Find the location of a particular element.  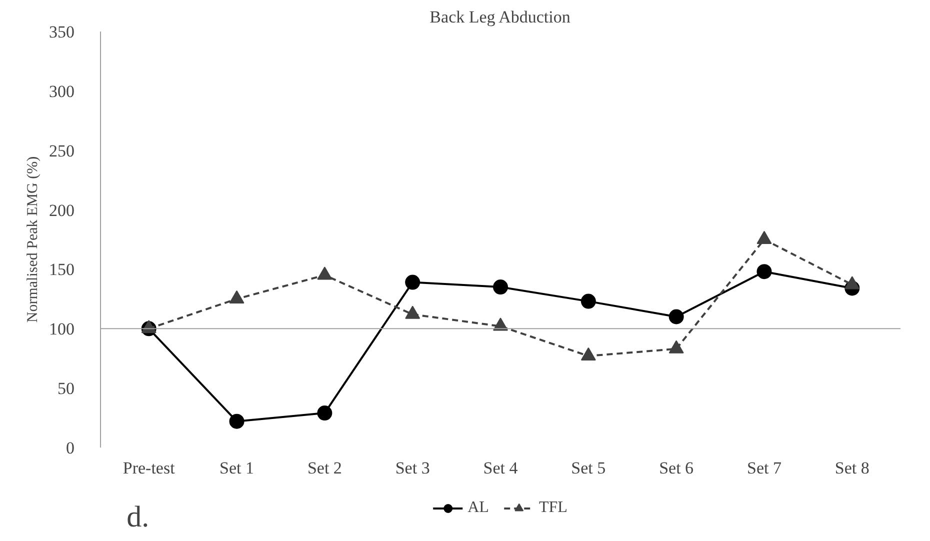

y-axis-title: Normalised Peak EMG (%) is located at coordinates (33, 239).